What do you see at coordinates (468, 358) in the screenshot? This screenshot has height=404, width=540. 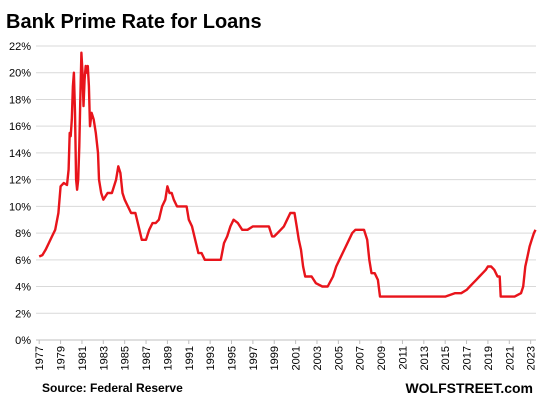 I see `x-tick-label: 2017` at bounding box center [468, 358].